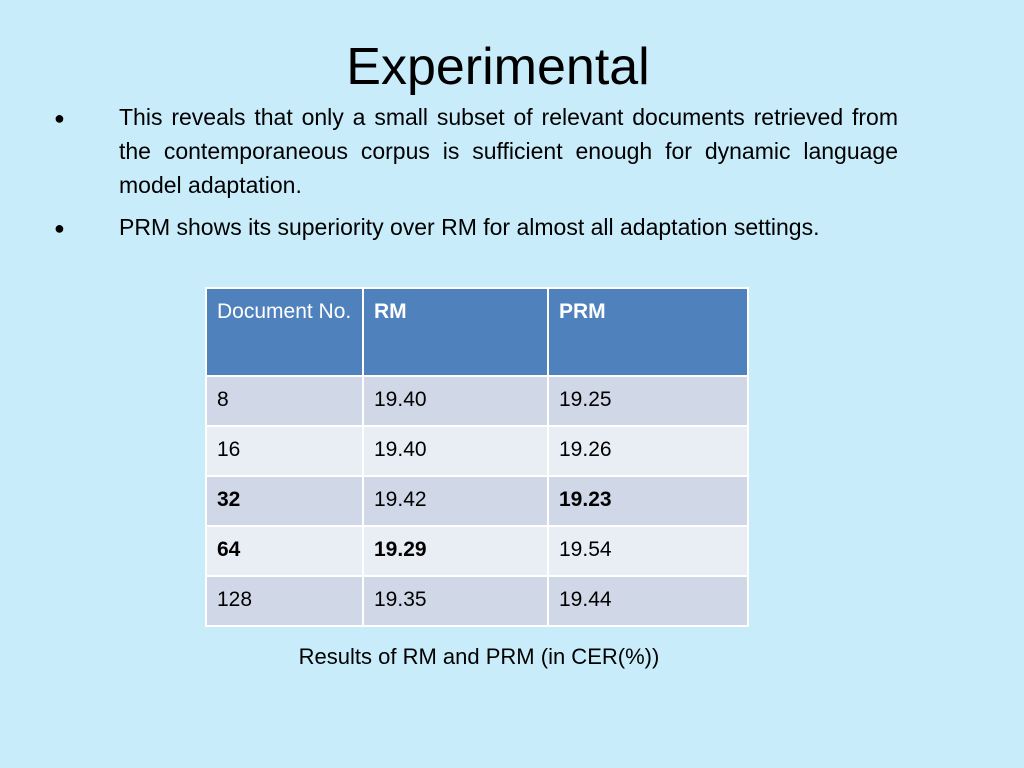  What do you see at coordinates (648, 501) in the screenshot?
I see `table-cell: 19.23` at bounding box center [648, 501].